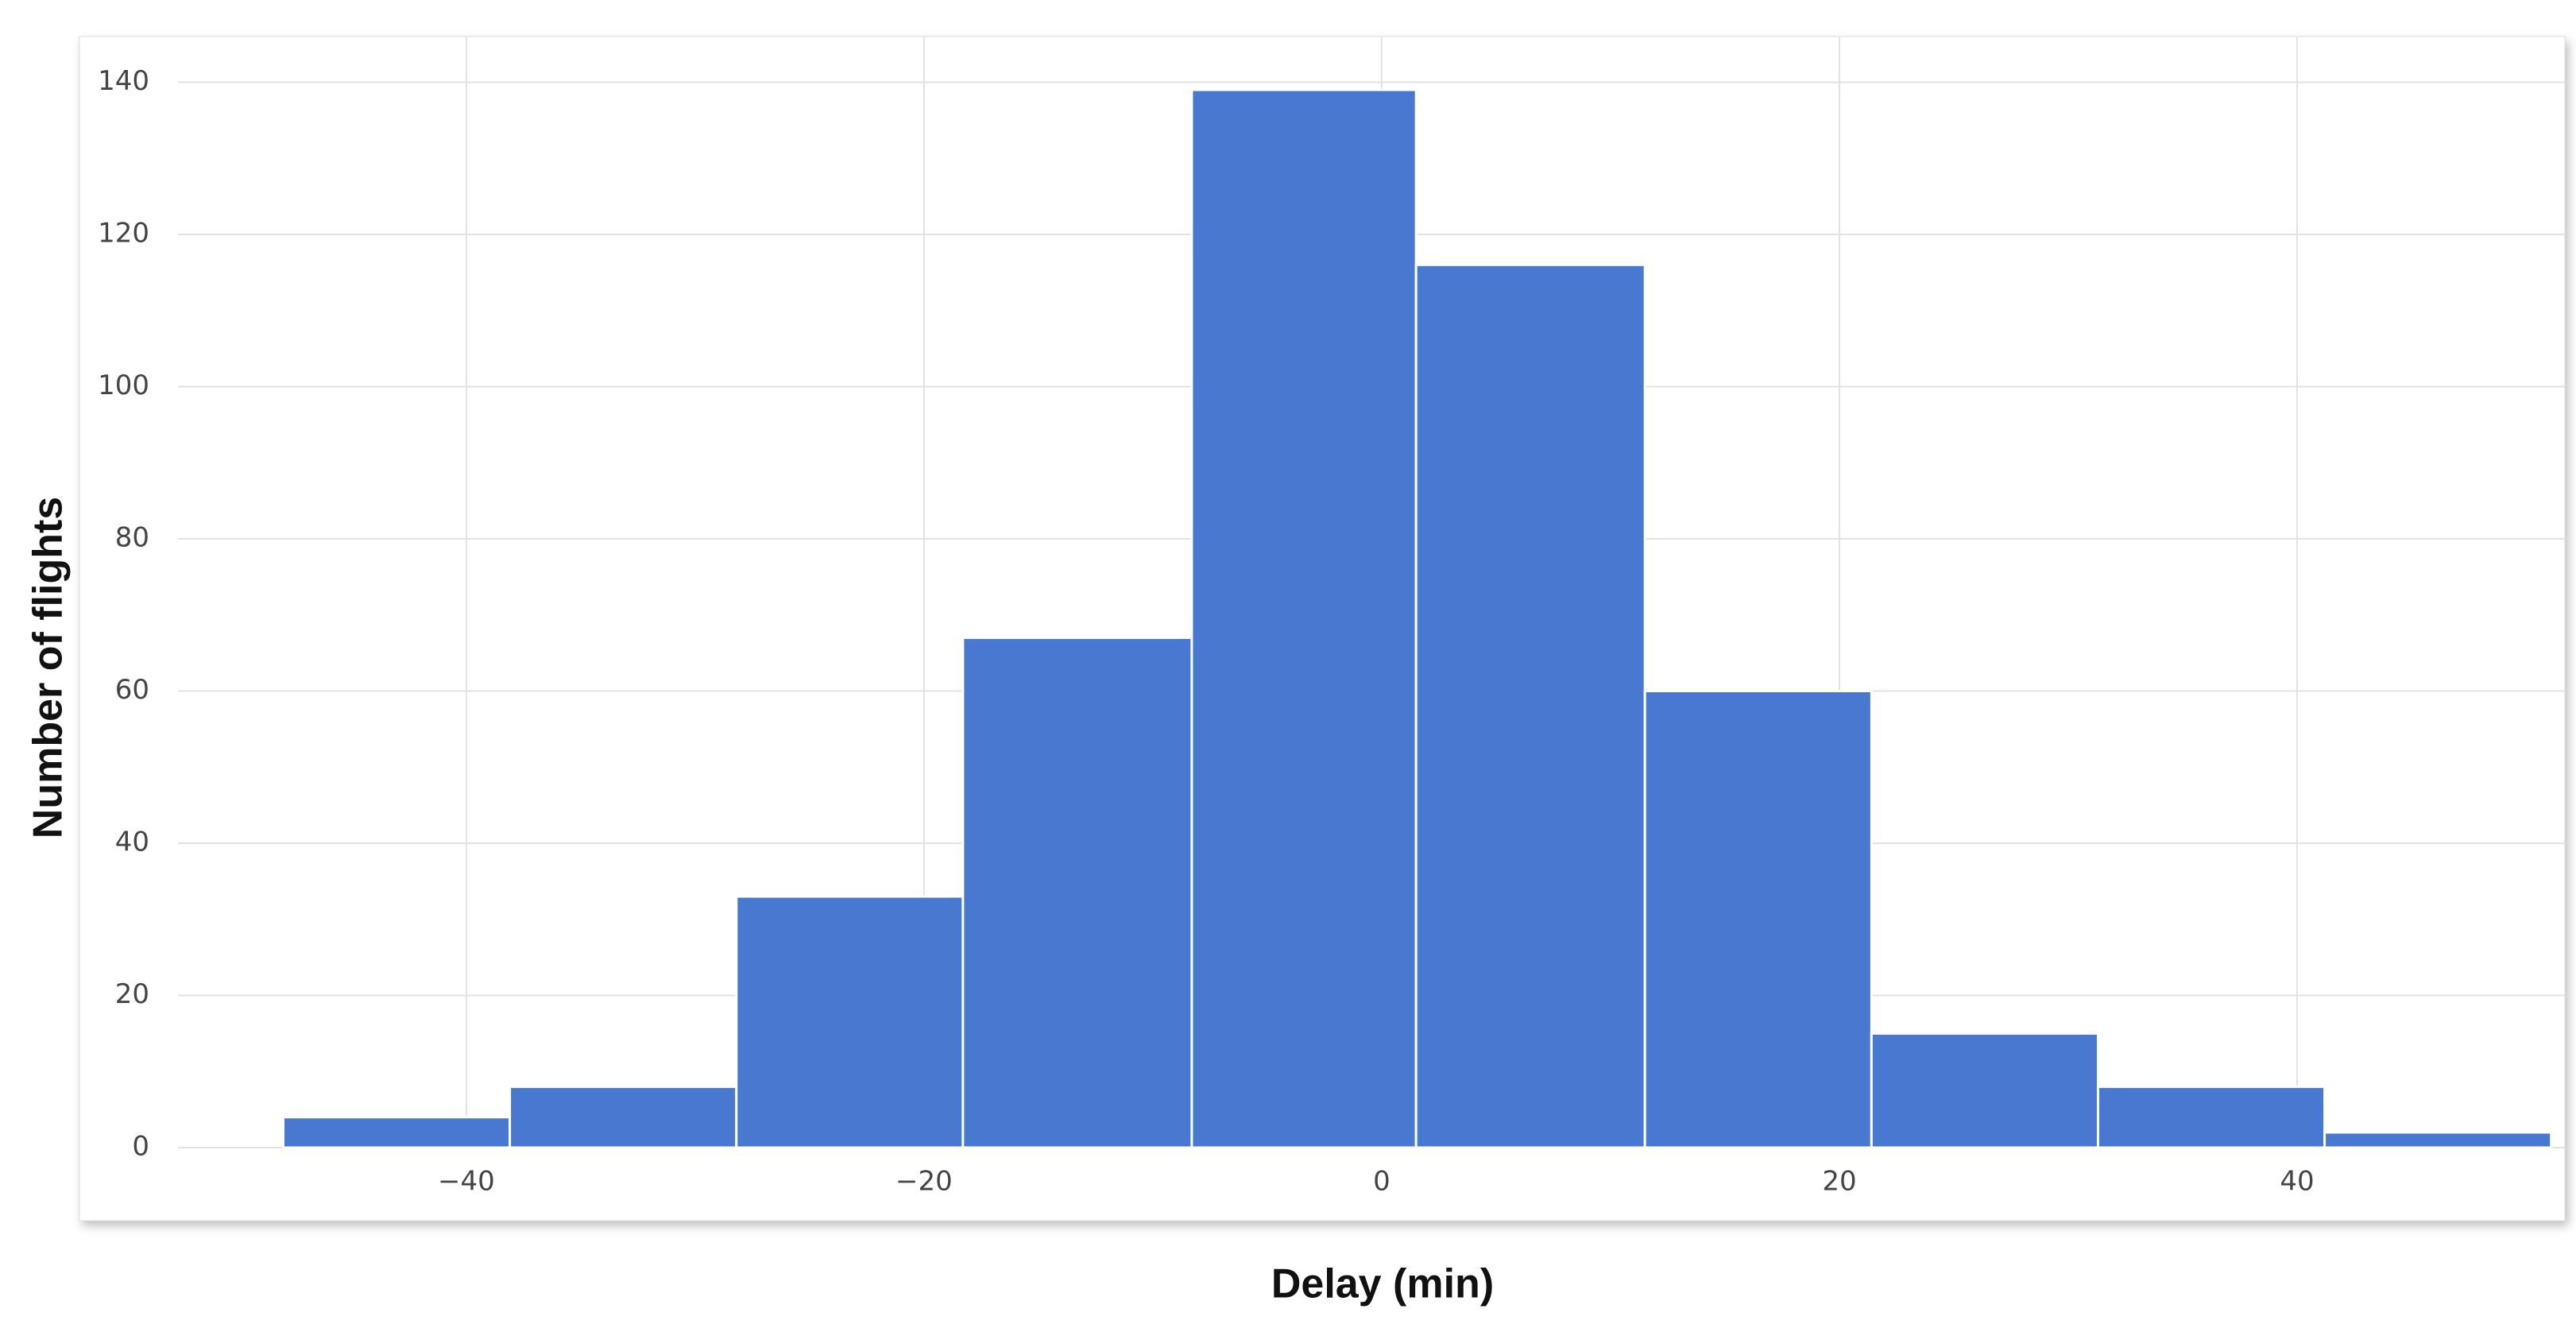 The width and height of the screenshot is (2576, 1332). What do you see at coordinates (48, 667) in the screenshot?
I see `y-axis-title: Number of flights` at bounding box center [48, 667].